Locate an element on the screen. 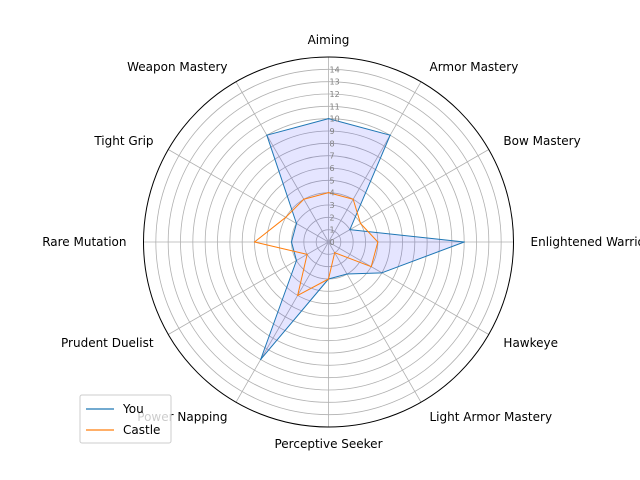  radial-tick-label: 6 is located at coordinates (332, 168).